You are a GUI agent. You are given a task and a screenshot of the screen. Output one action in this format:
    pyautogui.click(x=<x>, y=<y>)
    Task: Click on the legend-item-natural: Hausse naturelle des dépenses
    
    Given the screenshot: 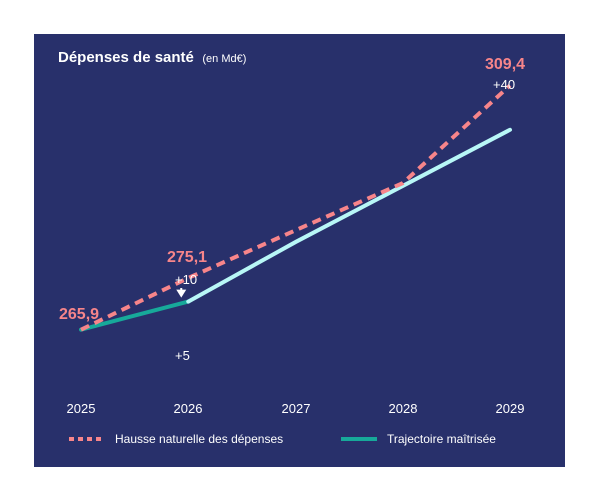 What is the action you would take?
    pyautogui.click(x=176, y=439)
    